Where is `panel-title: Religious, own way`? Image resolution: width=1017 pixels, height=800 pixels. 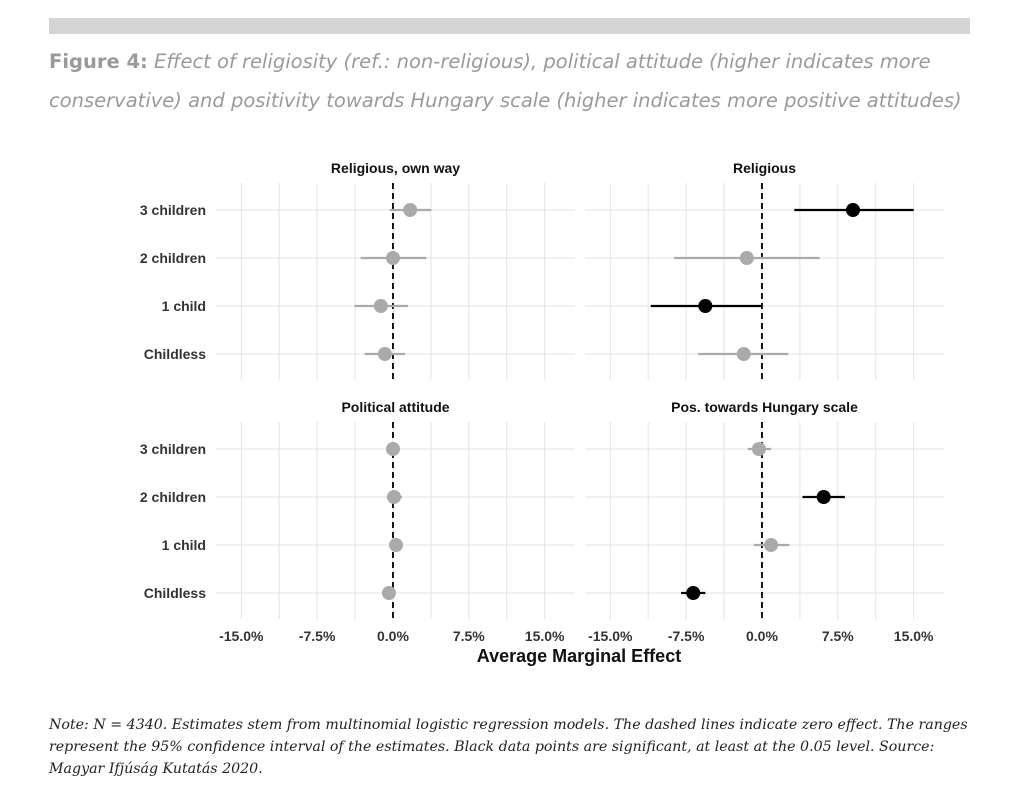 panel-title: Religious, own way is located at coordinates (395, 168).